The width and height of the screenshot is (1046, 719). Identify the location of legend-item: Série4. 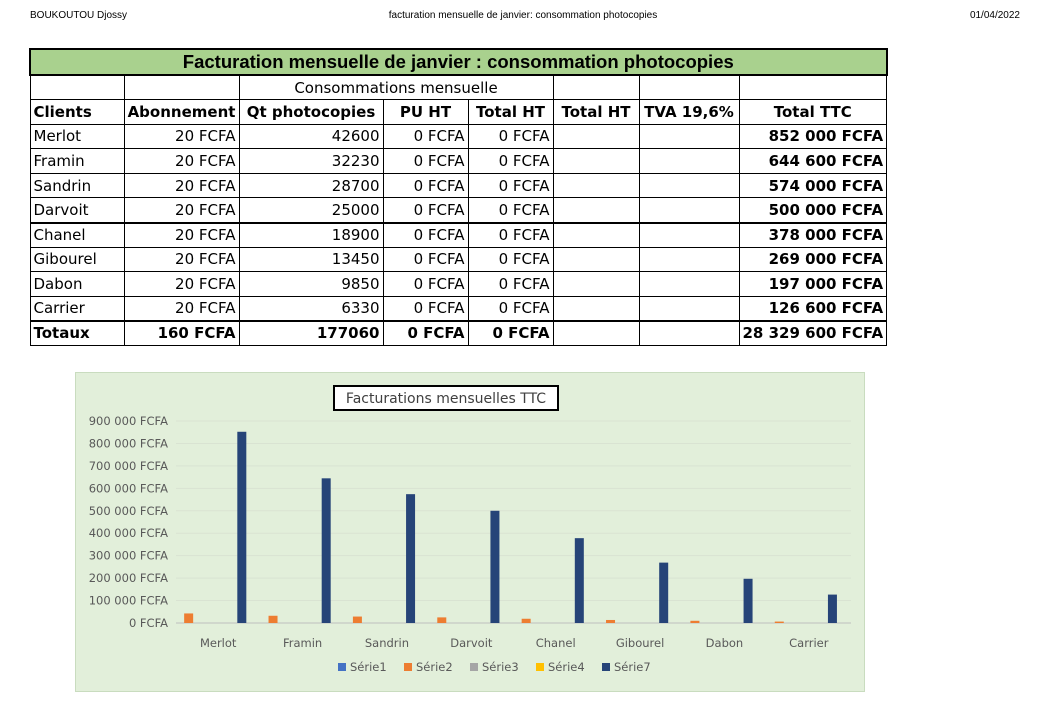
(560, 667).